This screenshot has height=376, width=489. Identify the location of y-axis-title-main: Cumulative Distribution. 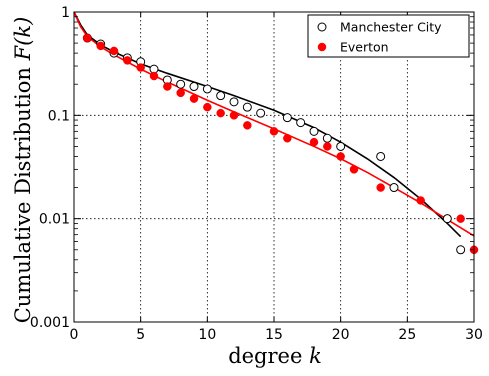
(23, 191).